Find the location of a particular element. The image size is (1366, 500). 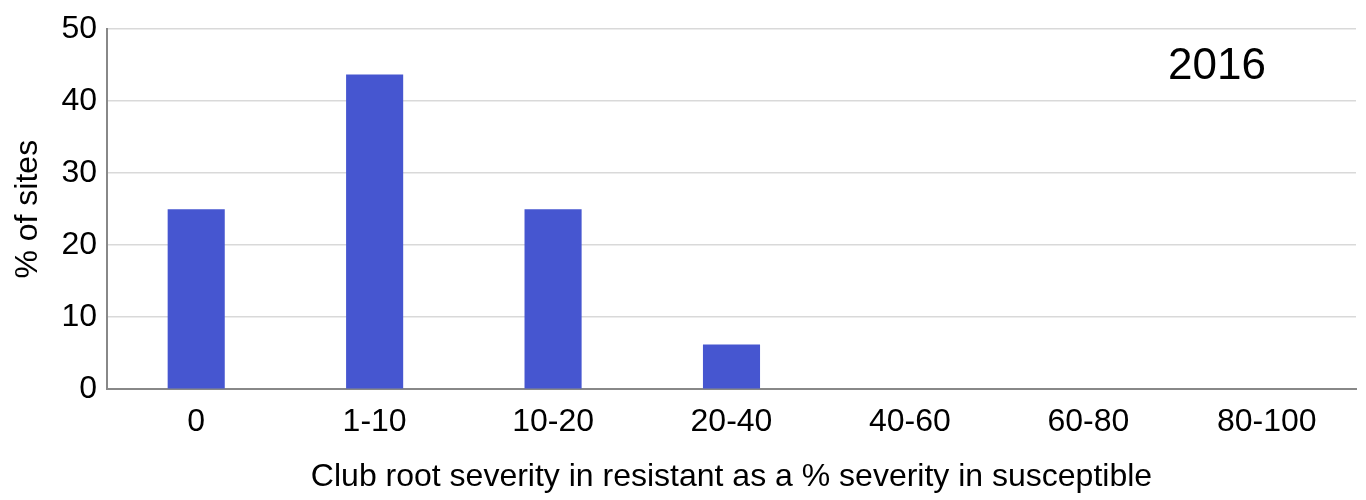

x-tick-label: 20-40 is located at coordinates (731, 420).